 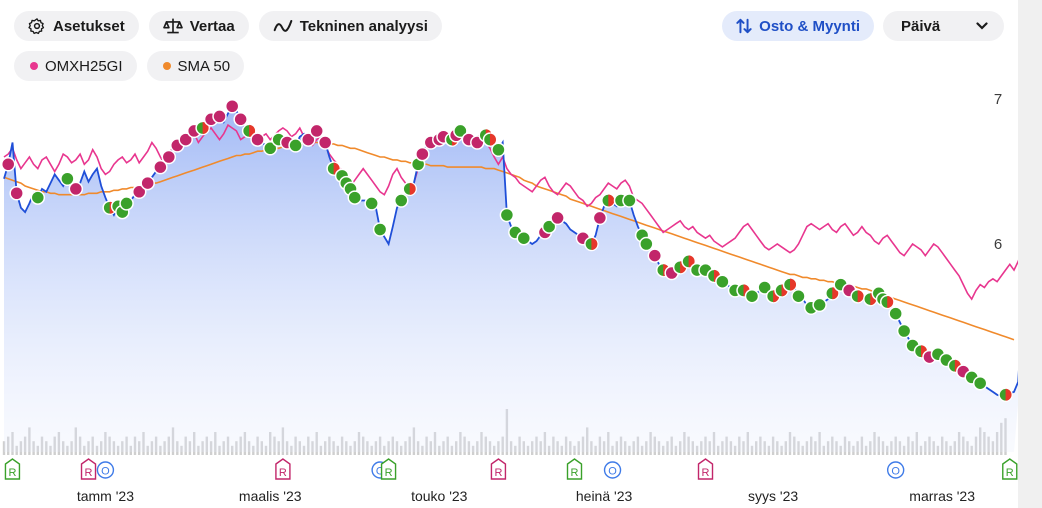 What do you see at coordinates (773, 496) in the screenshot?
I see `x-tick-label: syys '23` at bounding box center [773, 496].